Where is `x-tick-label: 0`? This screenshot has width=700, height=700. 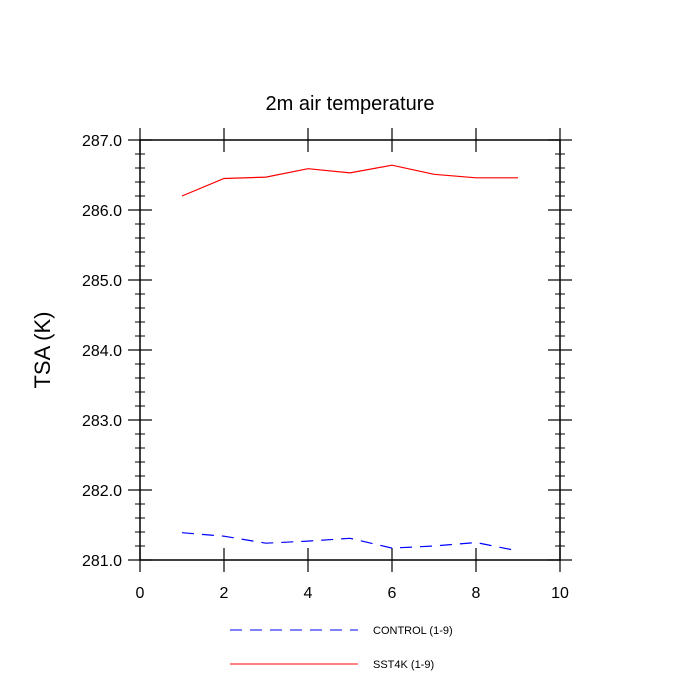
x-tick-label: 0 is located at coordinates (140, 593).